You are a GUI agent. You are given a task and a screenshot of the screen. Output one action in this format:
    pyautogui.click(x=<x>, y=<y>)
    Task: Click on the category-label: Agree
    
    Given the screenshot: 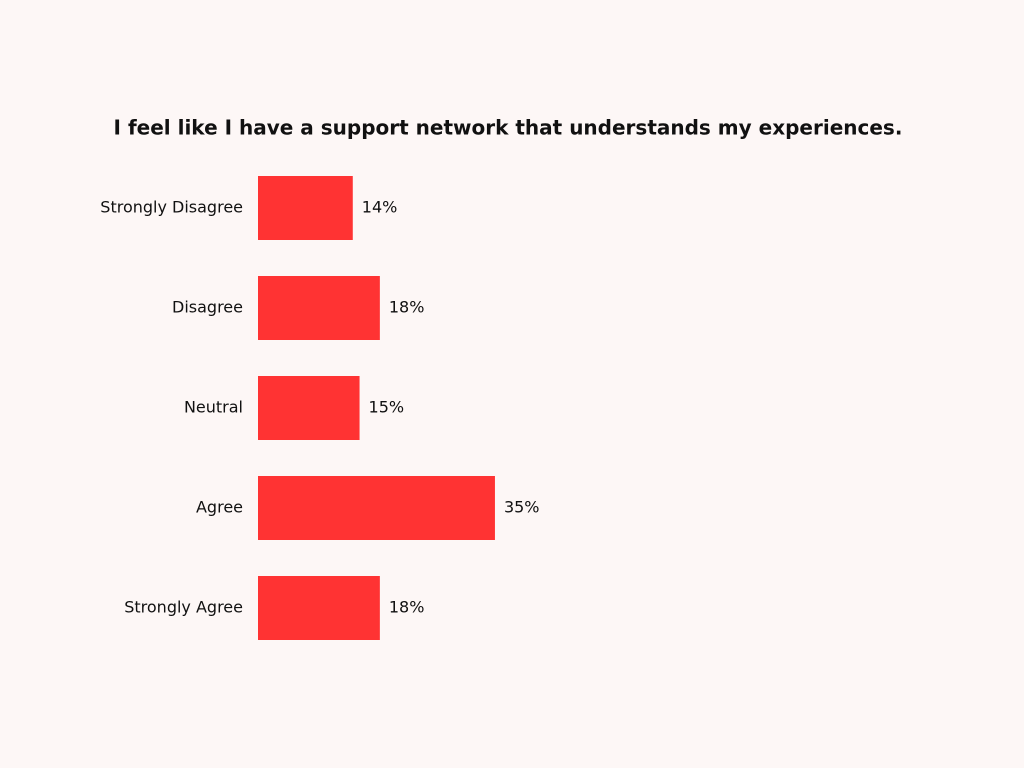 What is the action you would take?
    pyautogui.click(x=219, y=507)
    